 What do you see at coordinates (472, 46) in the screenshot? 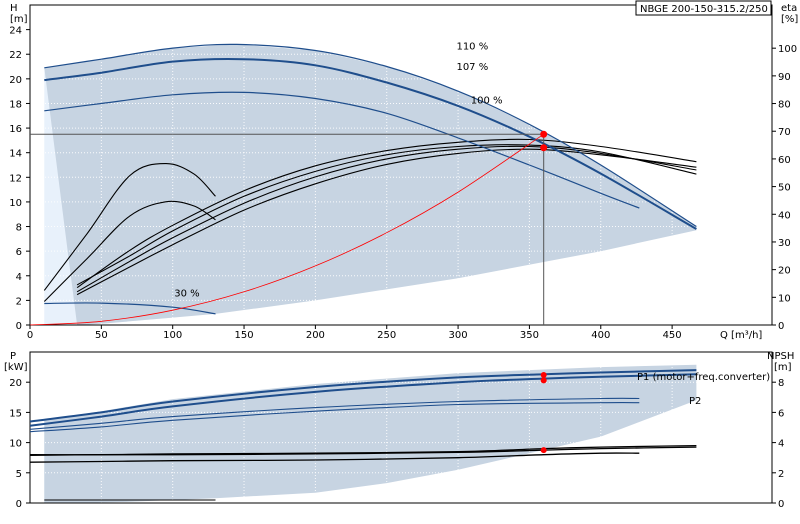
I see `head-curve-label: 110 %` at bounding box center [472, 46].